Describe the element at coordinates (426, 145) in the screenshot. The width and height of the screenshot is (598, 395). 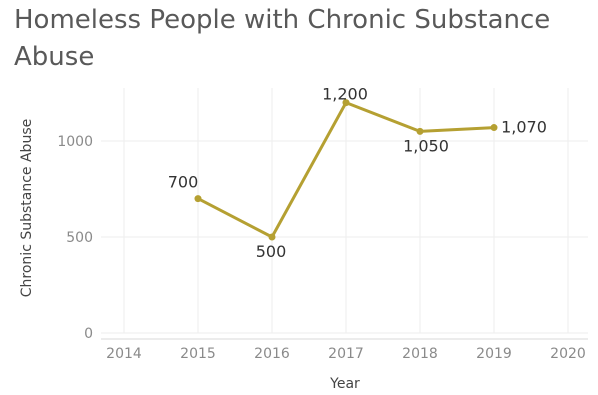
I see `data-label-2018: 1,050` at that location.